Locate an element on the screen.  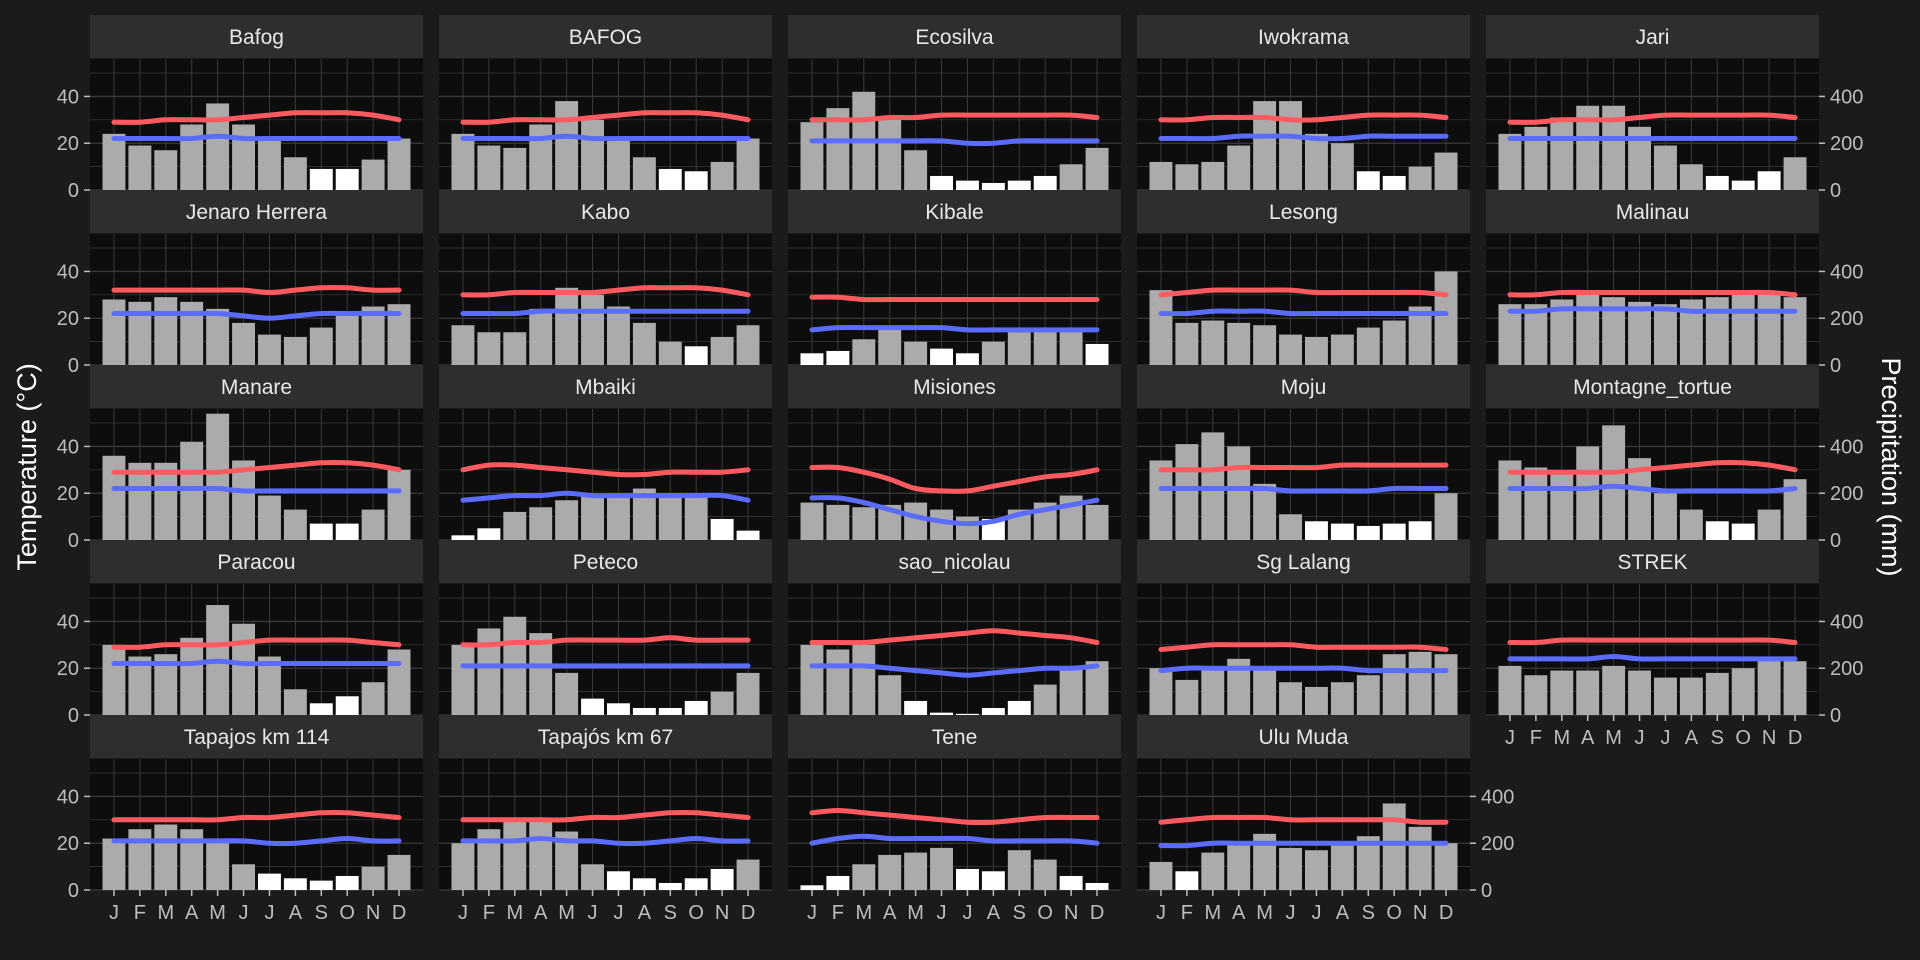
facet-panel: Misiones is located at coordinates (954, 453).